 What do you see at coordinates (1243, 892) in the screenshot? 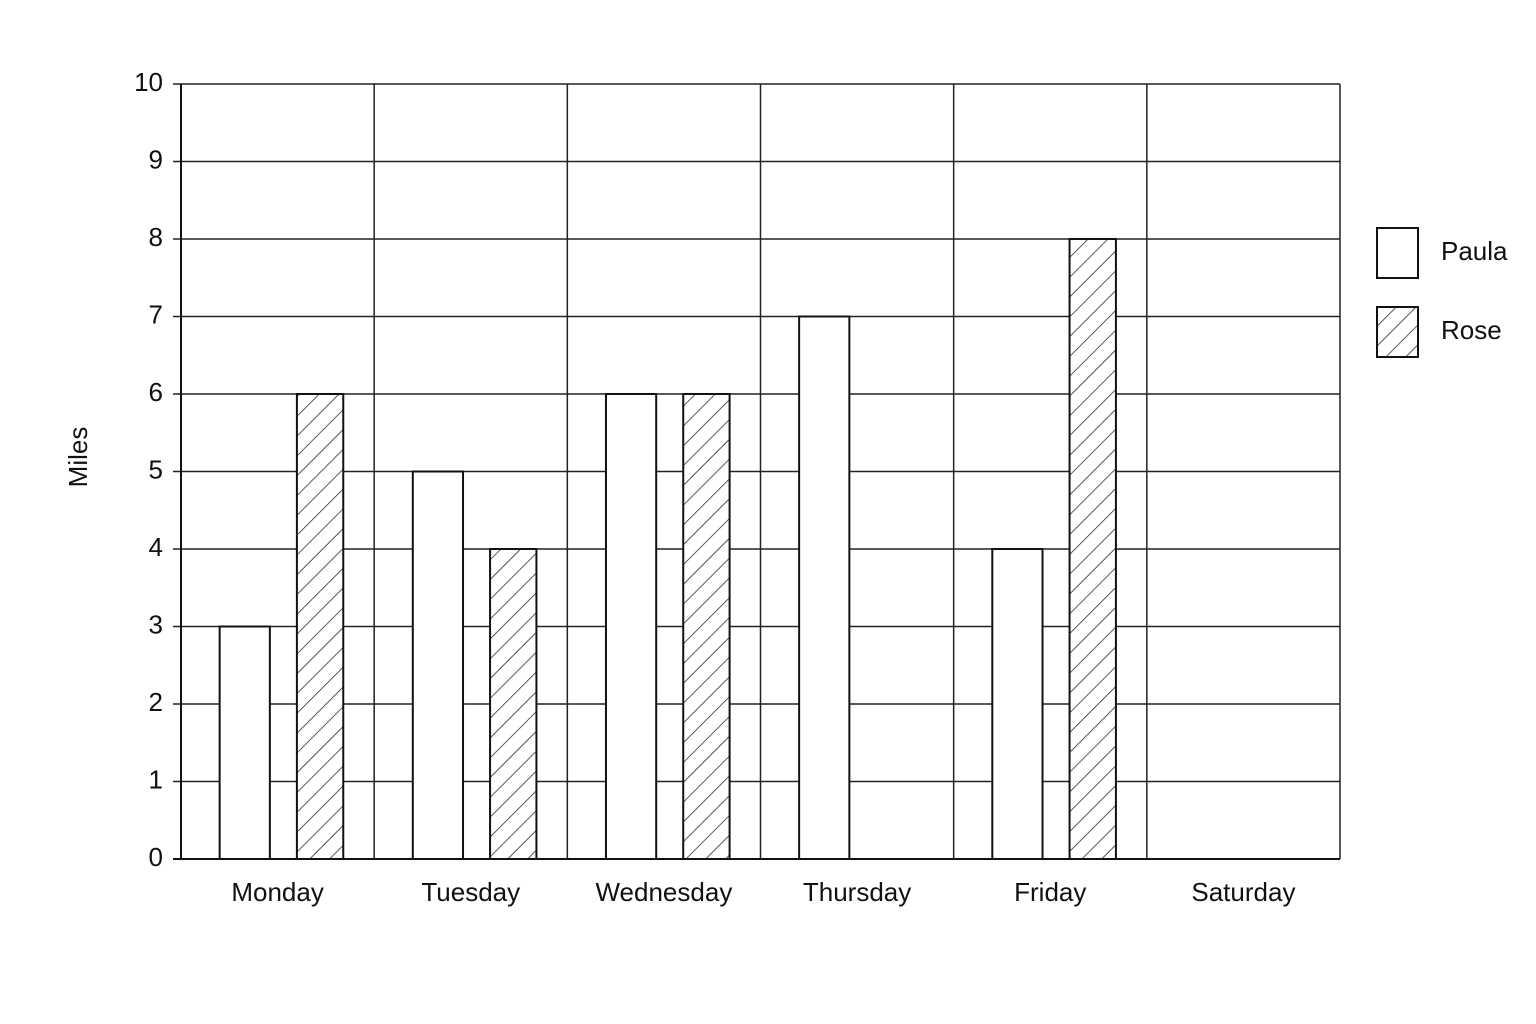
I see `x-tick-label: Saturday` at bounding box center [1243, 892].